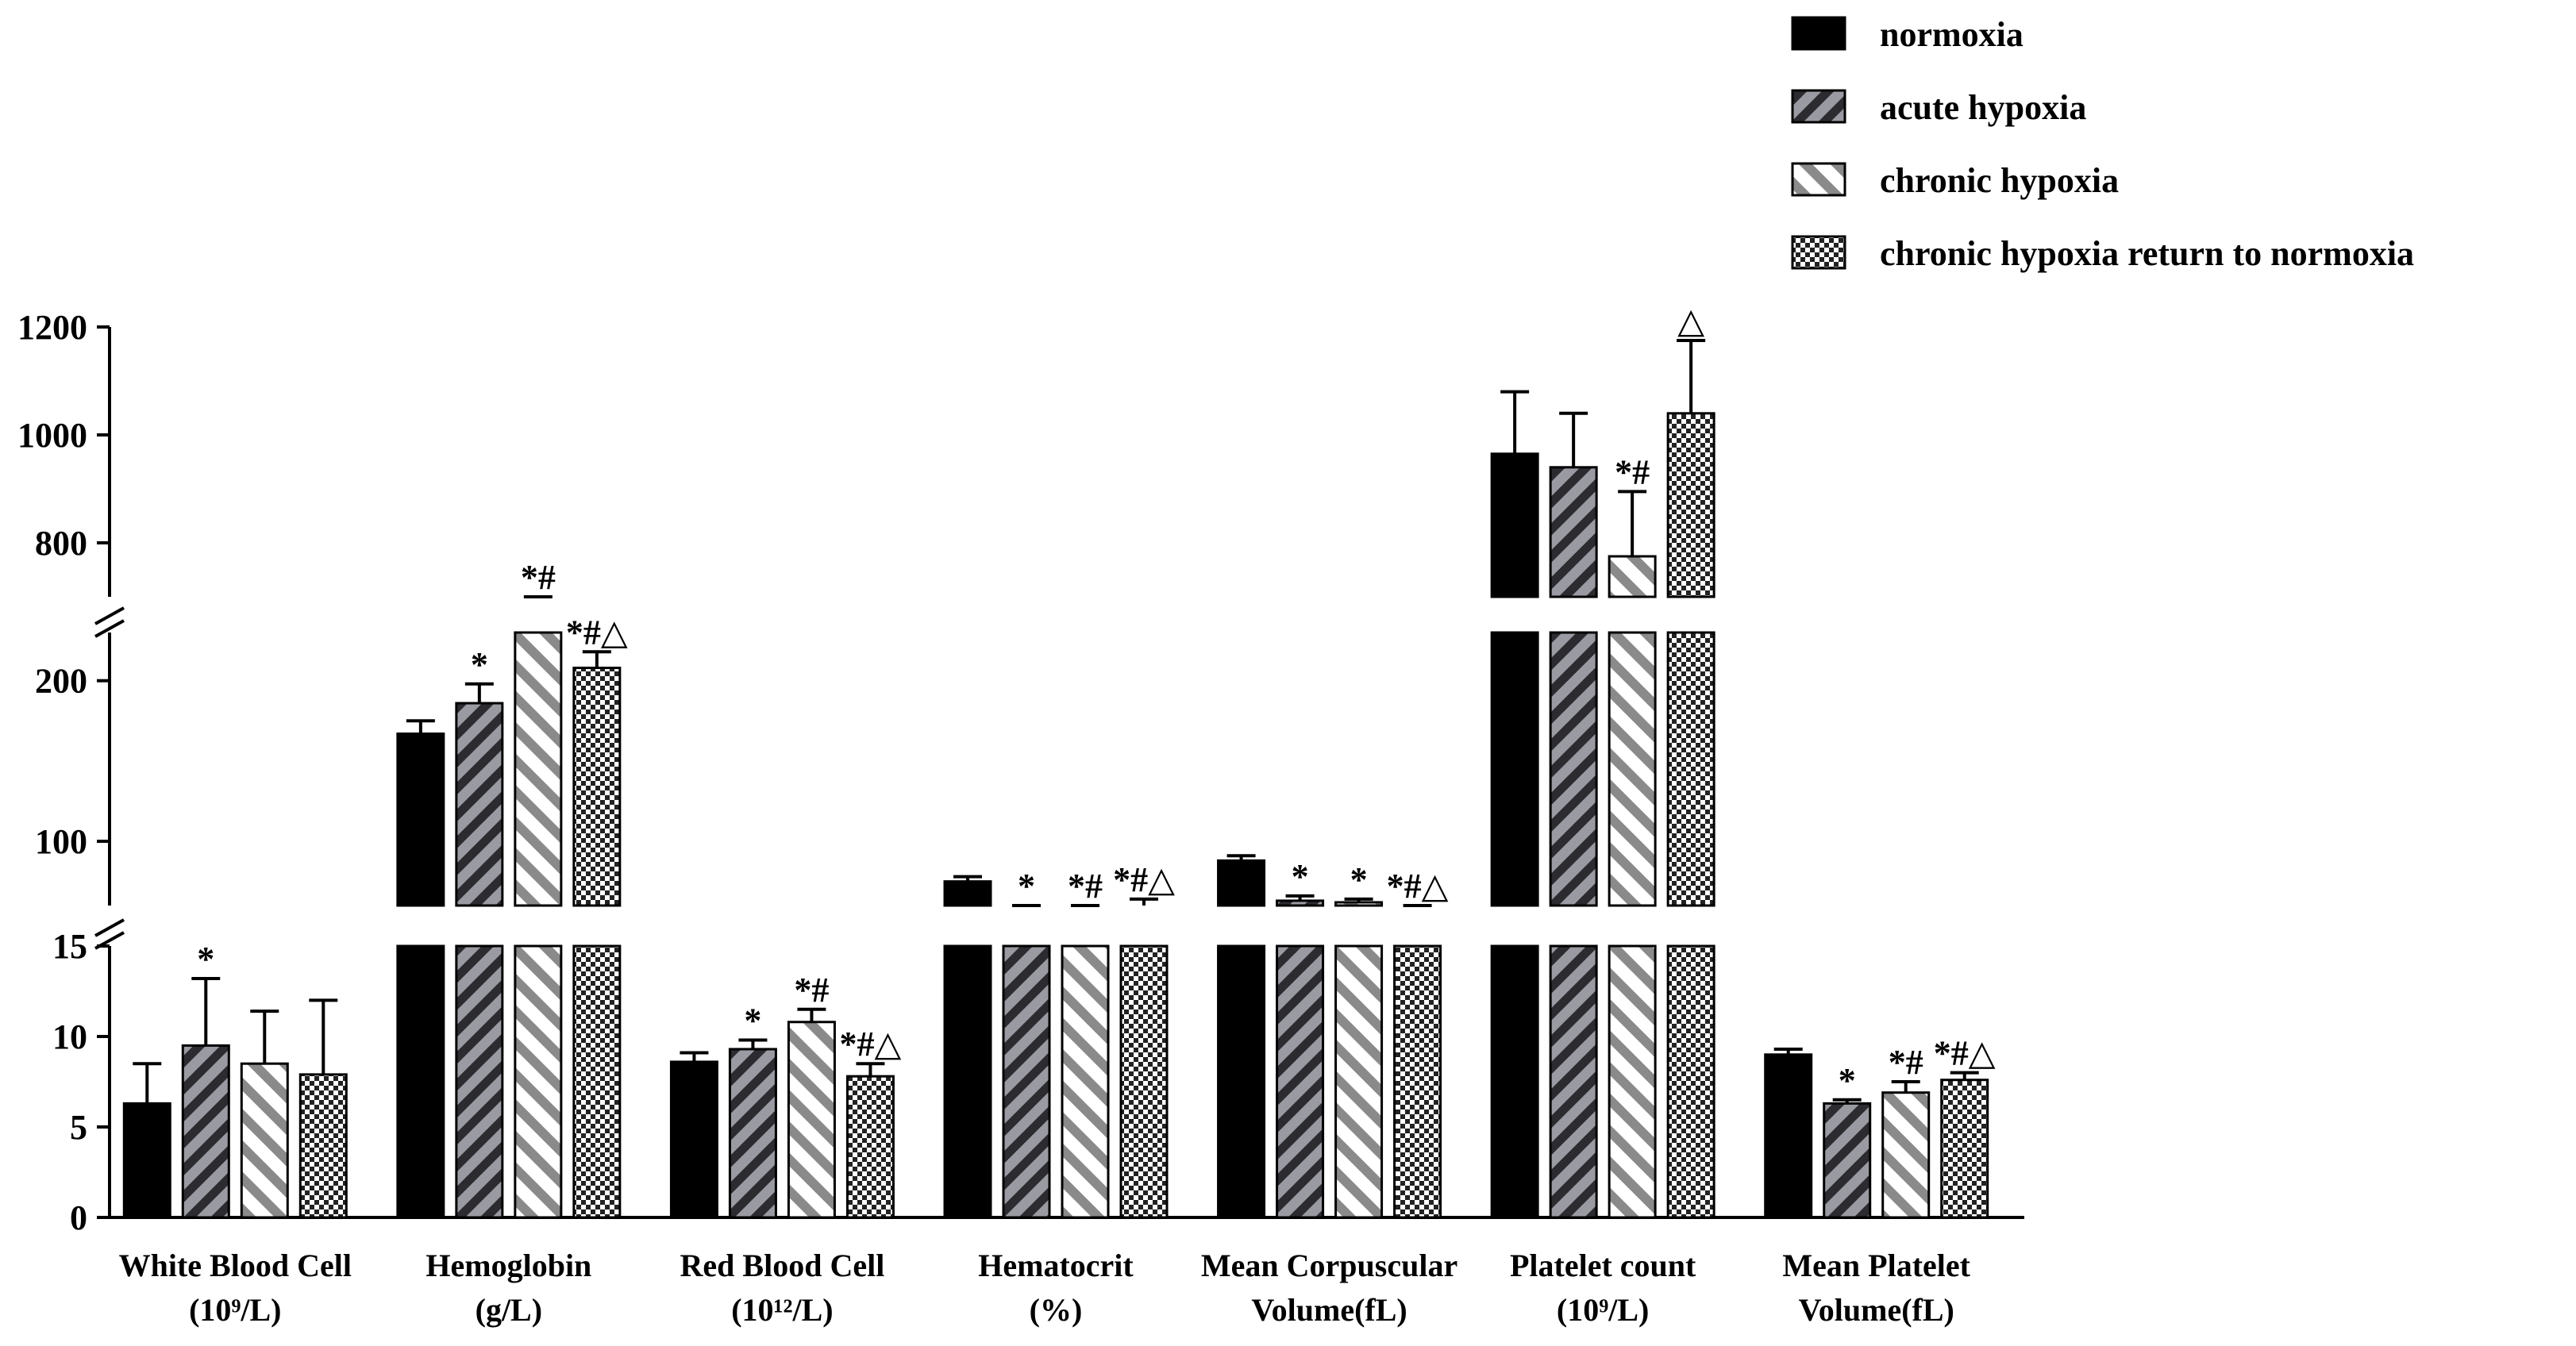 The height and width of the screenshot is (1346, 2576). Describe the element at coordinates (1983, 107) in the screenshot. I see `legend-label: acute hypoxia` at that location.